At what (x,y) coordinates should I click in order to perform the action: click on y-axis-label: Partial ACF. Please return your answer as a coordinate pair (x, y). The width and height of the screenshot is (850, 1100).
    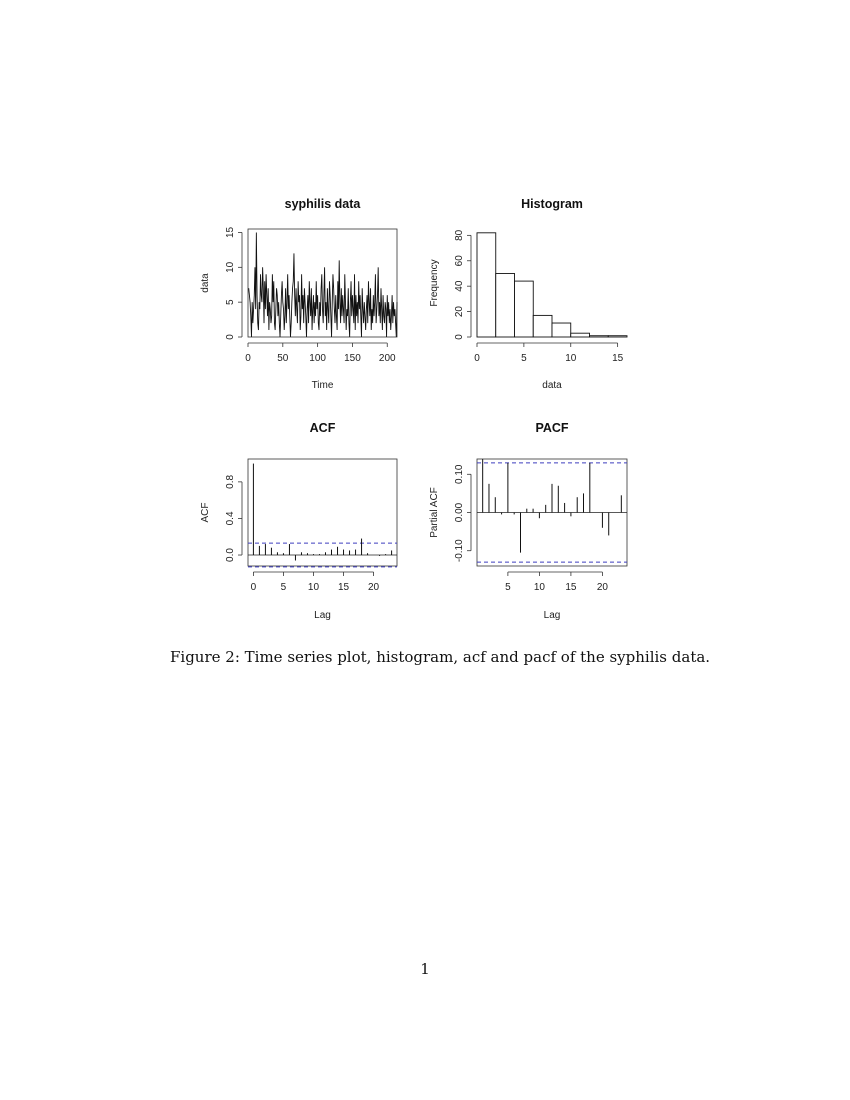
    Looking at the image, I should click on (434, 512).